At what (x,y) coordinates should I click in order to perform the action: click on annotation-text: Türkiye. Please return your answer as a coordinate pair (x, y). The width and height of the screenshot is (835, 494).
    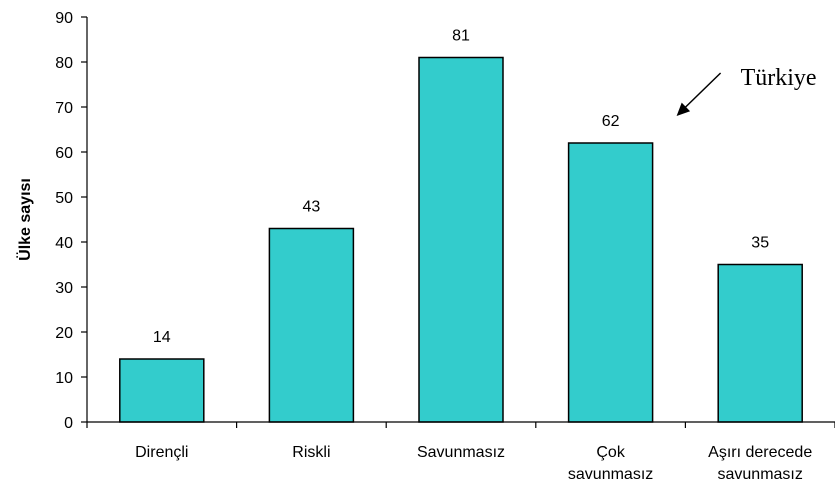
    Looking at the image, I should click on (779, 78).